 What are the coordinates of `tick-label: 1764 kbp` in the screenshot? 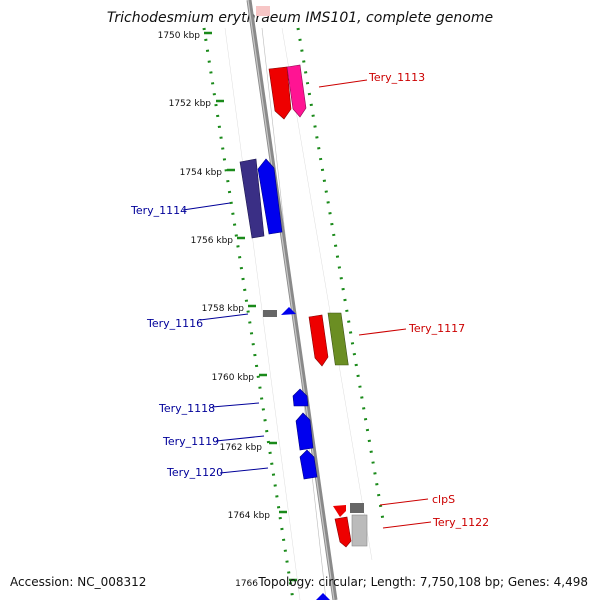 It's located at (249, 516).